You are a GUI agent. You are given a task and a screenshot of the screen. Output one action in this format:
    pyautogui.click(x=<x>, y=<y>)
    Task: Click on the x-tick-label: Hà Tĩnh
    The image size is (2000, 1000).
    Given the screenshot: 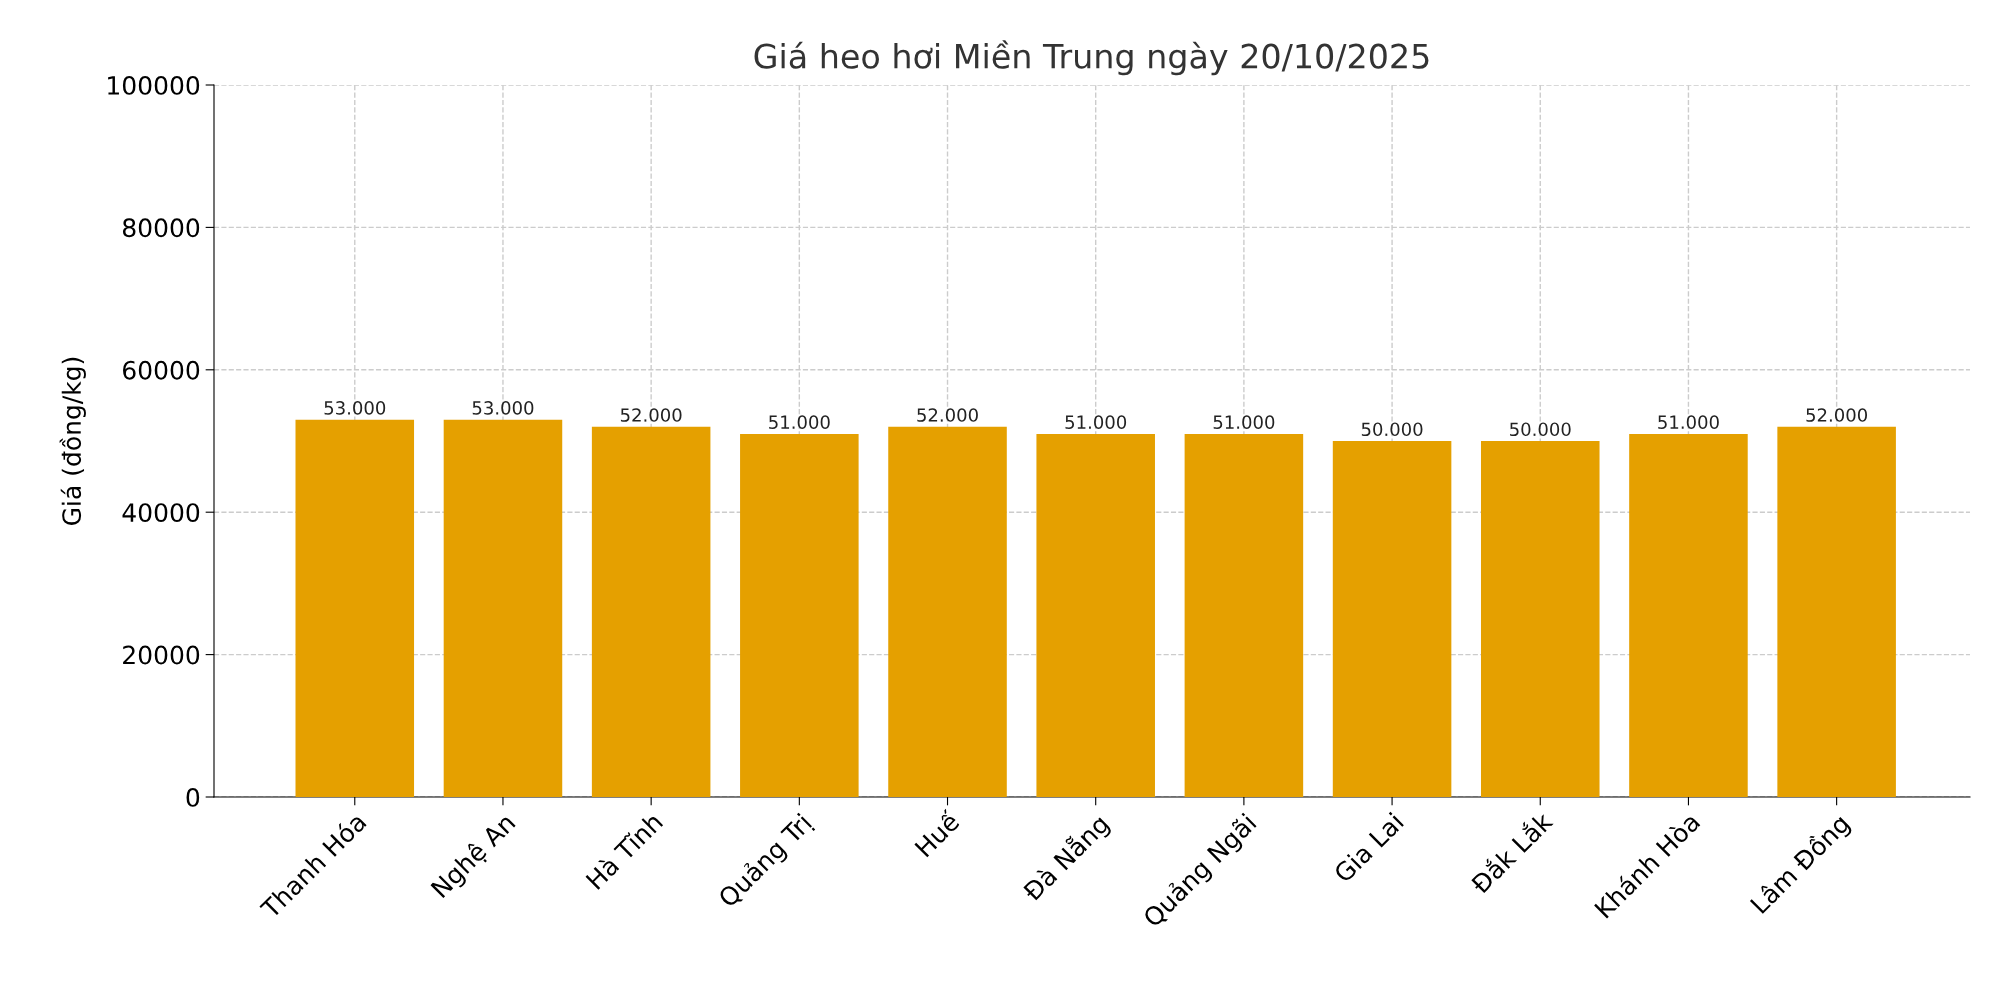 What is the action you would take?
    pyautogui.click(x=624, y=850)
    